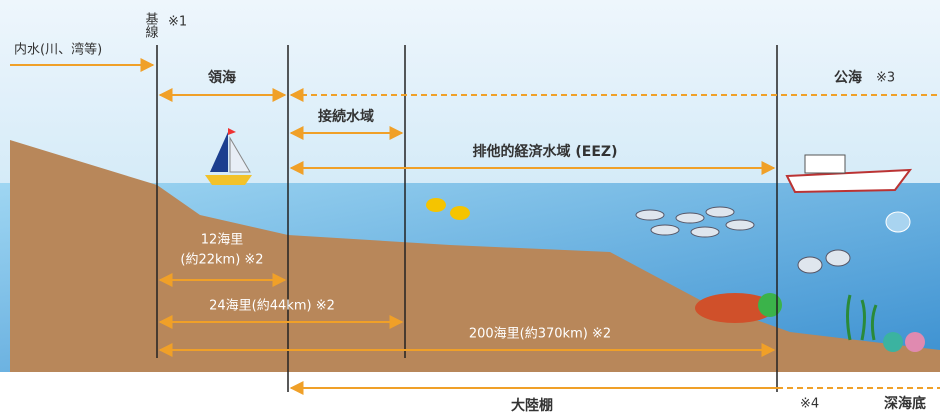  I want to click on label: 内水(川、湾等), so click(58, 50).